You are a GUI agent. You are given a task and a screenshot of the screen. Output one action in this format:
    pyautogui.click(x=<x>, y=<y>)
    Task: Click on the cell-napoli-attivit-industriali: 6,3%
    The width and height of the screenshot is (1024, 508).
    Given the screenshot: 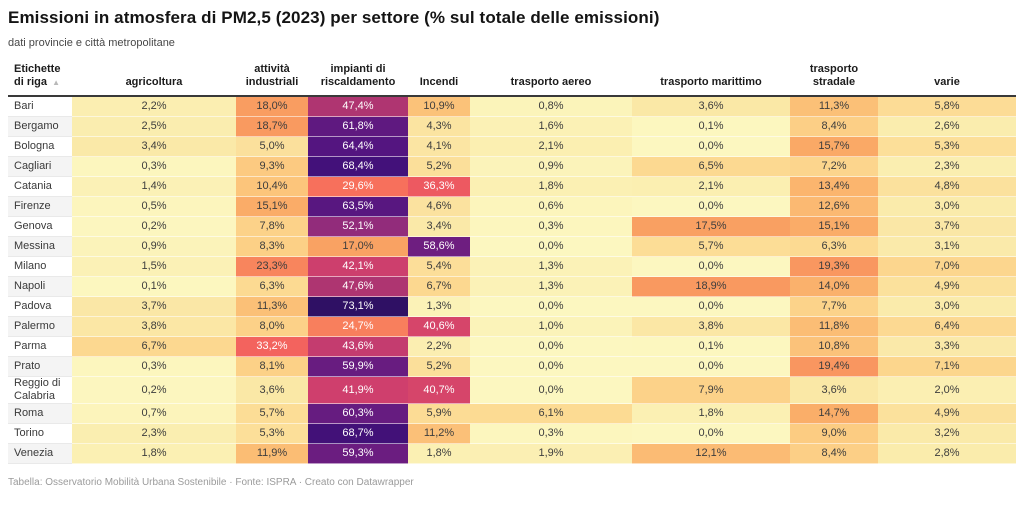 What is the action you would take?
    pyautogui.click(x=272, y=286)
    